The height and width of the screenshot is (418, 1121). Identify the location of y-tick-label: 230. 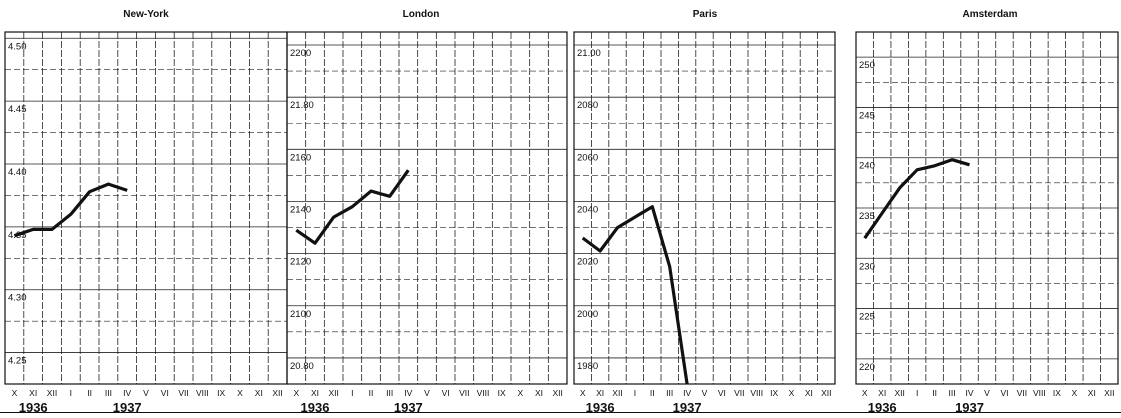
(867, 266).